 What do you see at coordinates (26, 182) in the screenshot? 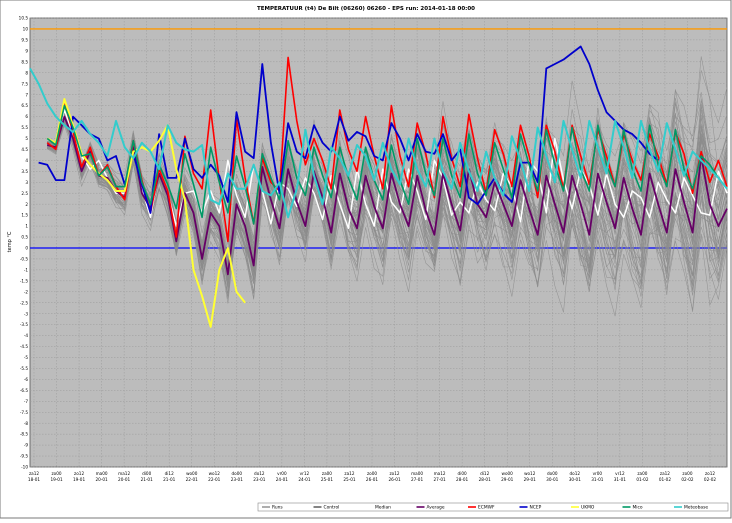
I see `y-tick-label: 3` at bounding box center [26, 182].